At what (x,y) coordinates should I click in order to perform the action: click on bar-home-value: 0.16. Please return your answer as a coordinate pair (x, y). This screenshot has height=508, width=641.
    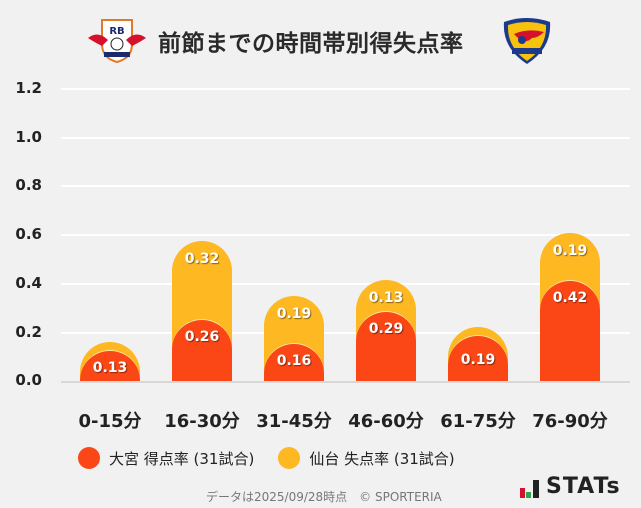
    Looking at the image, I should click on (294, 361).